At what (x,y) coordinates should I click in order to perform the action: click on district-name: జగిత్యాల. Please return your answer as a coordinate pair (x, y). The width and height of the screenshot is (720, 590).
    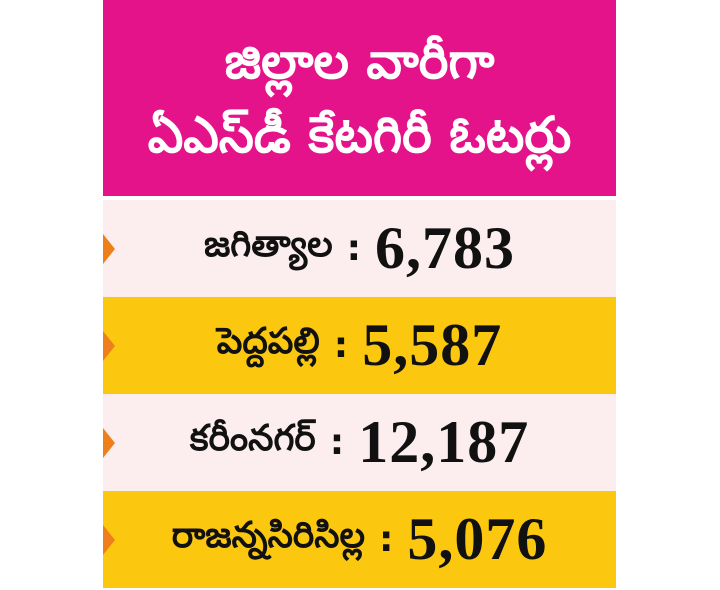
    Looking at the image, I should click on (268, 244).